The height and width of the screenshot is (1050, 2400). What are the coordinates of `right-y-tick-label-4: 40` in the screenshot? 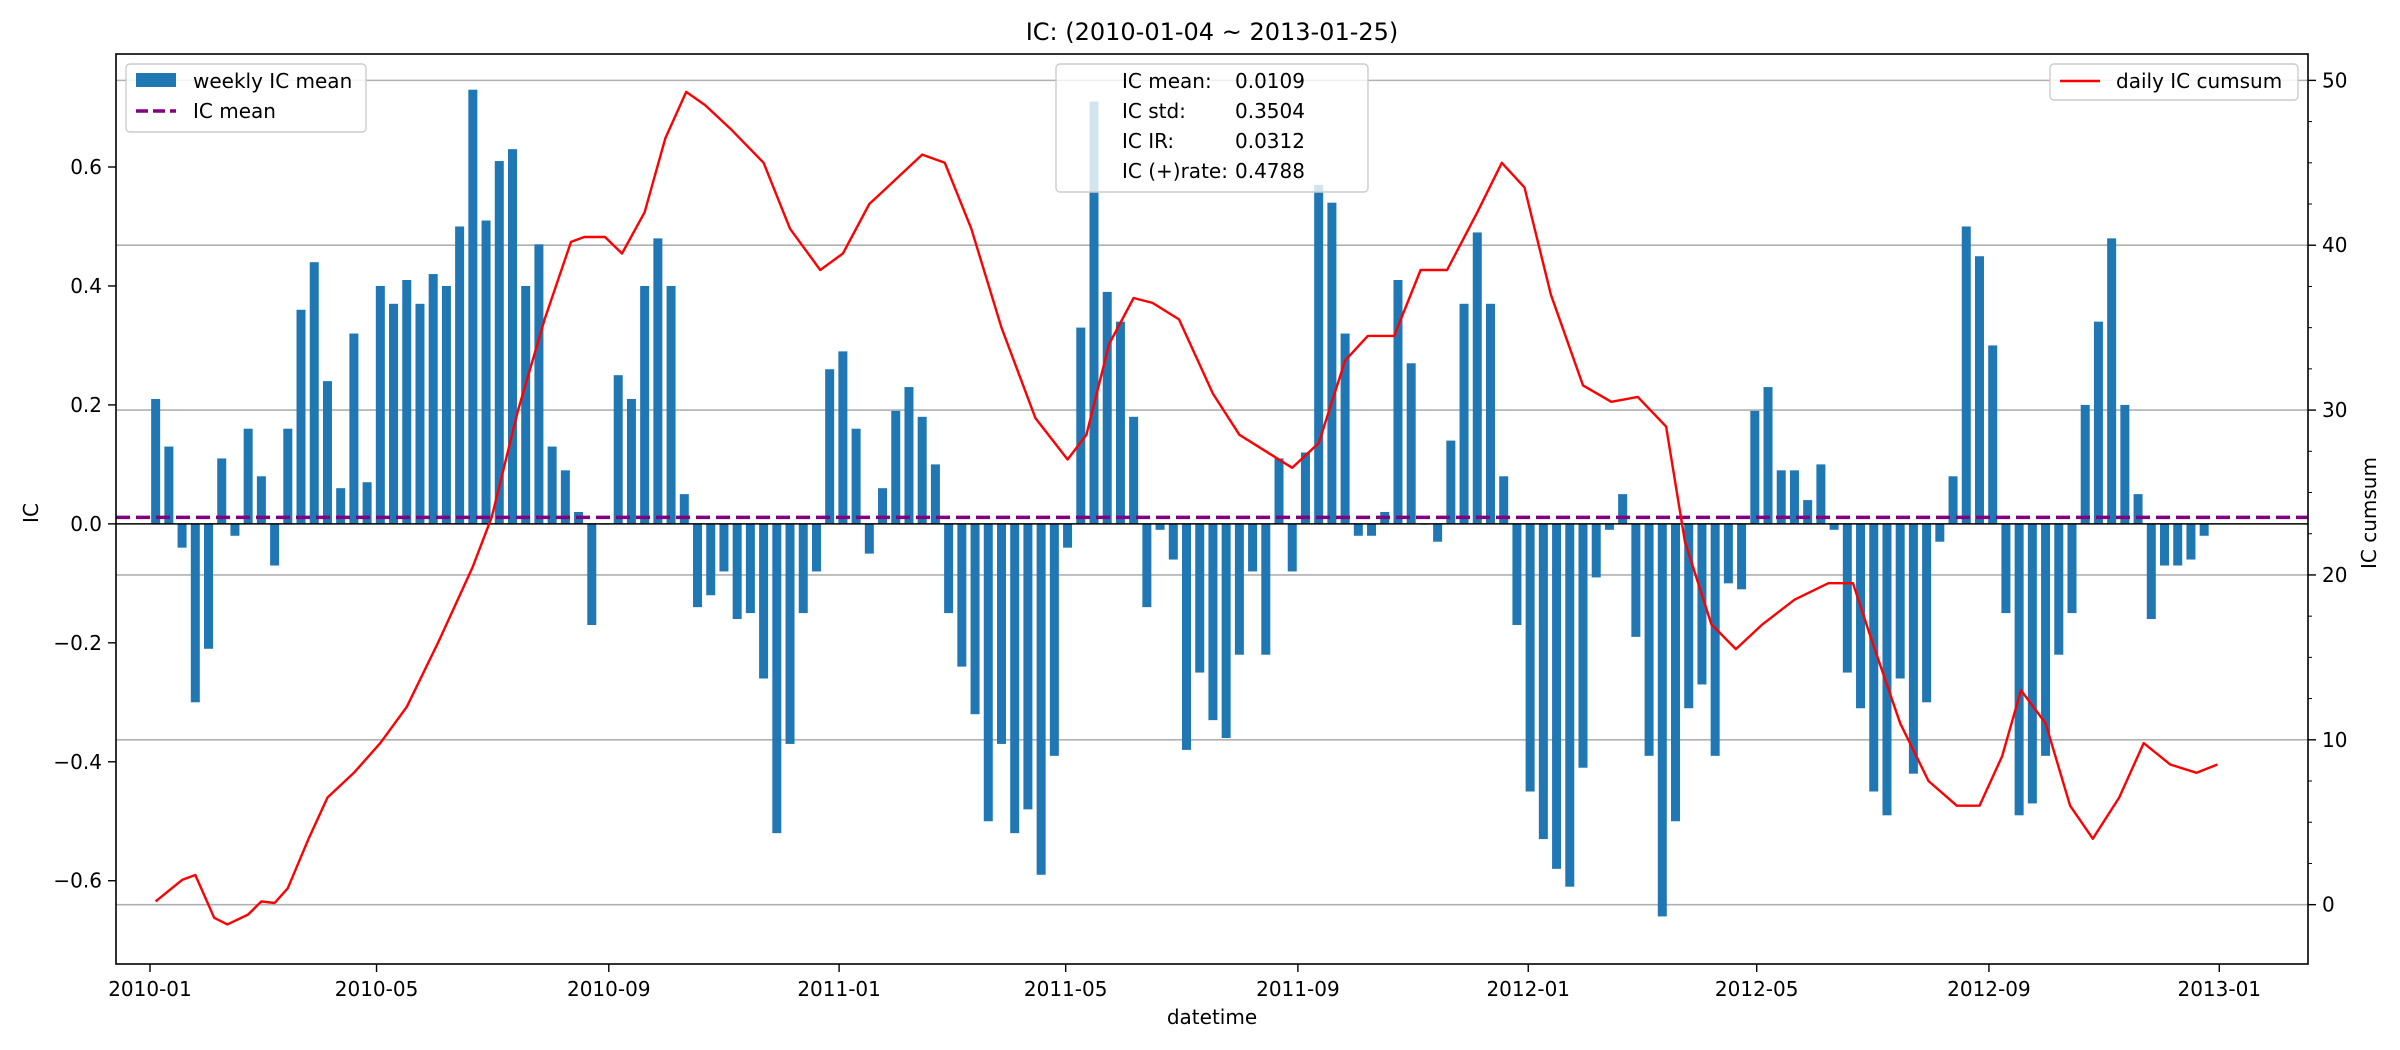 It's located at (2334, 245).